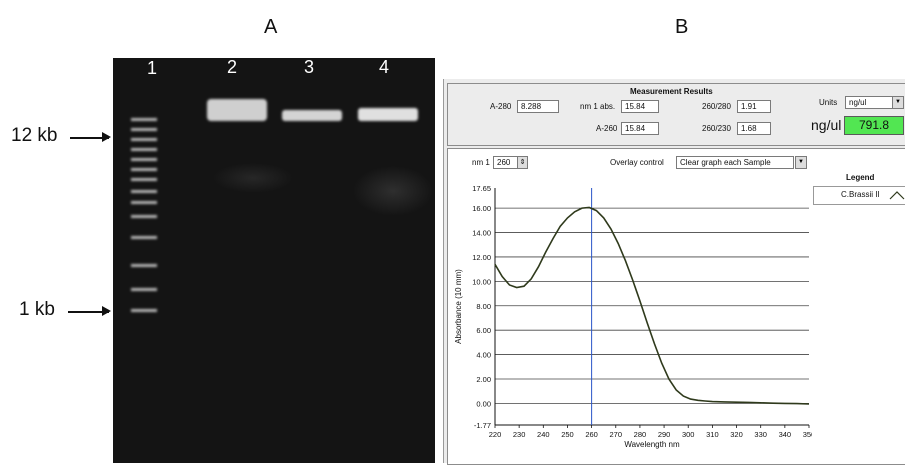 Image resolution: width=905 pixels, height=468 pixels. I want to click on y-tick-label: 2.00, so click(483, 379).